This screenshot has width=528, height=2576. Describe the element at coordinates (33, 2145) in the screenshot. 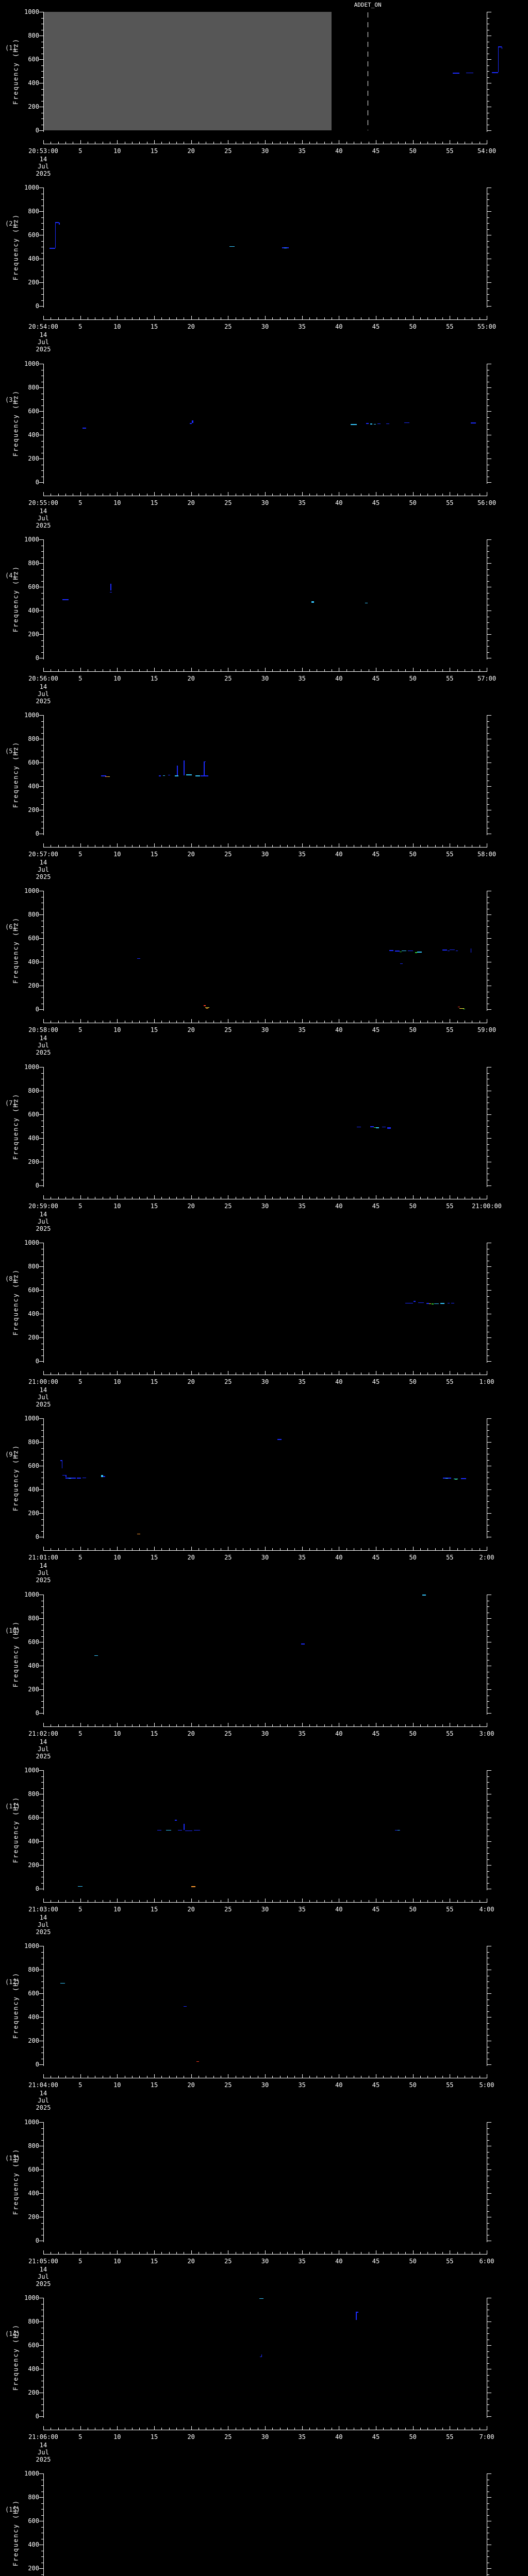

I see `y-tick-label: 800` at that location.